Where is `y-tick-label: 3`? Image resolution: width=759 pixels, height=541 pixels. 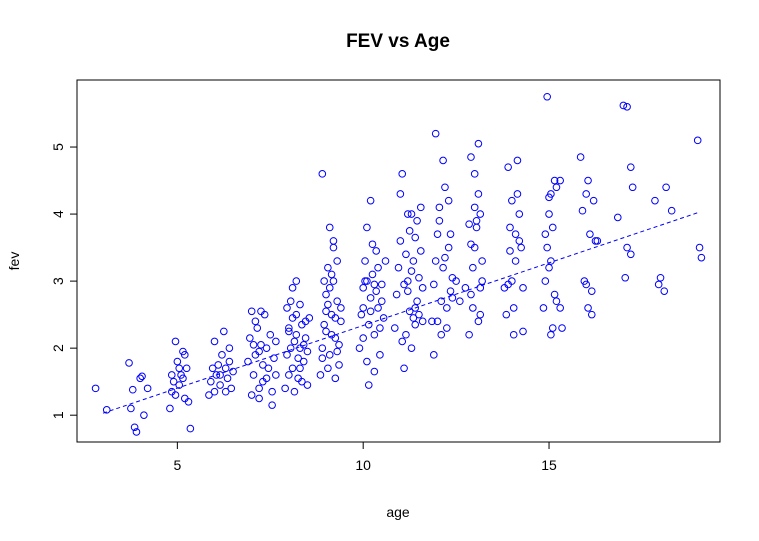 y-tick-label: 3 is located at coordinates (58, 281).